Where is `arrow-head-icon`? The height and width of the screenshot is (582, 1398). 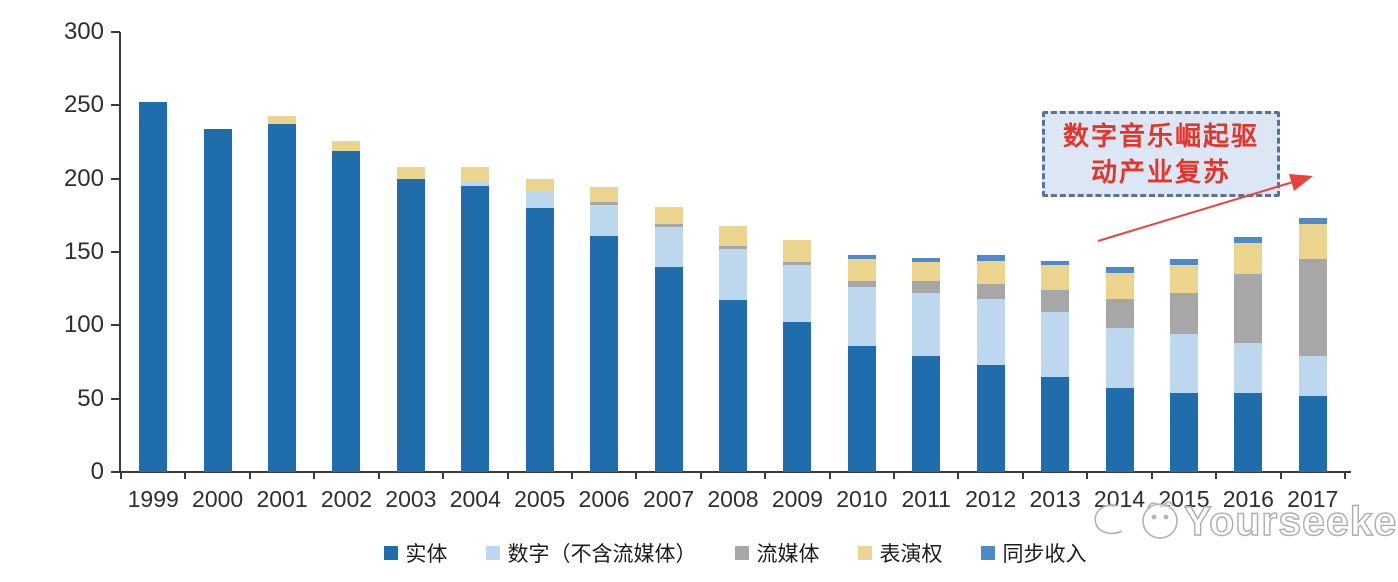 arrow-head-icon is located at coordinates (1301, 182).